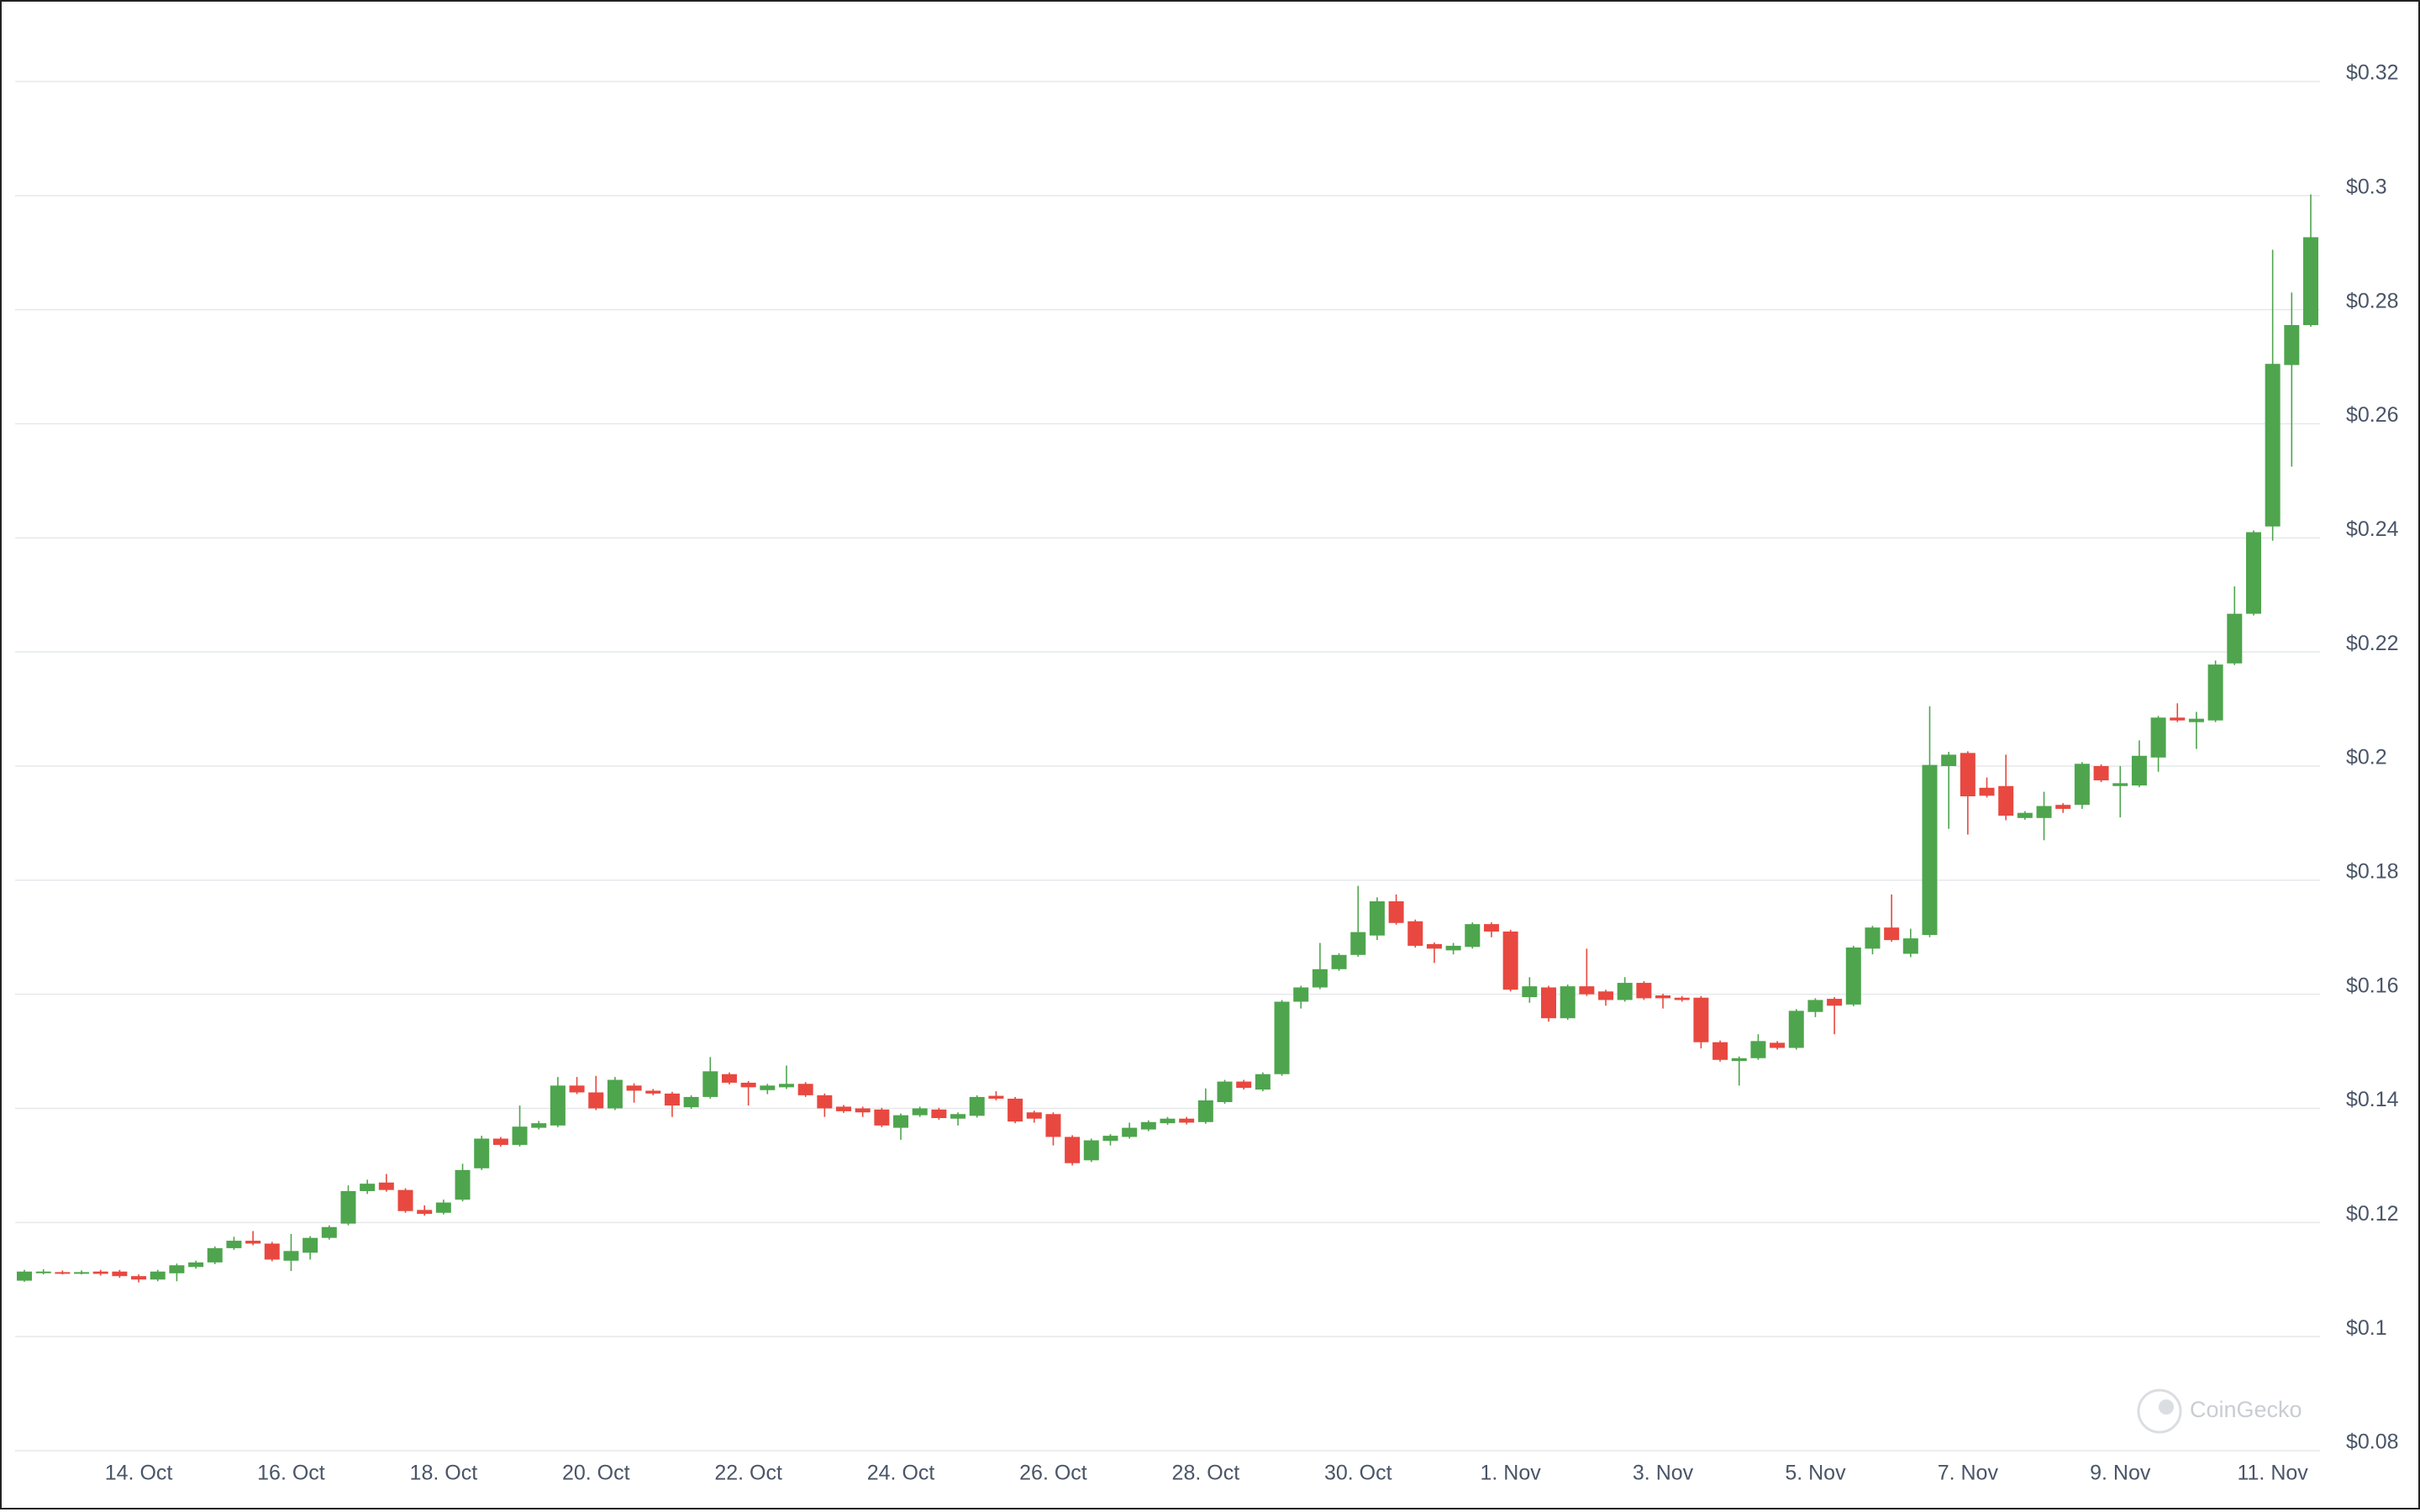 Image resolution: width=2420 pixels, height=1512 pixels. I want to click on watermark-logo-eye, so click(2166, 1407).